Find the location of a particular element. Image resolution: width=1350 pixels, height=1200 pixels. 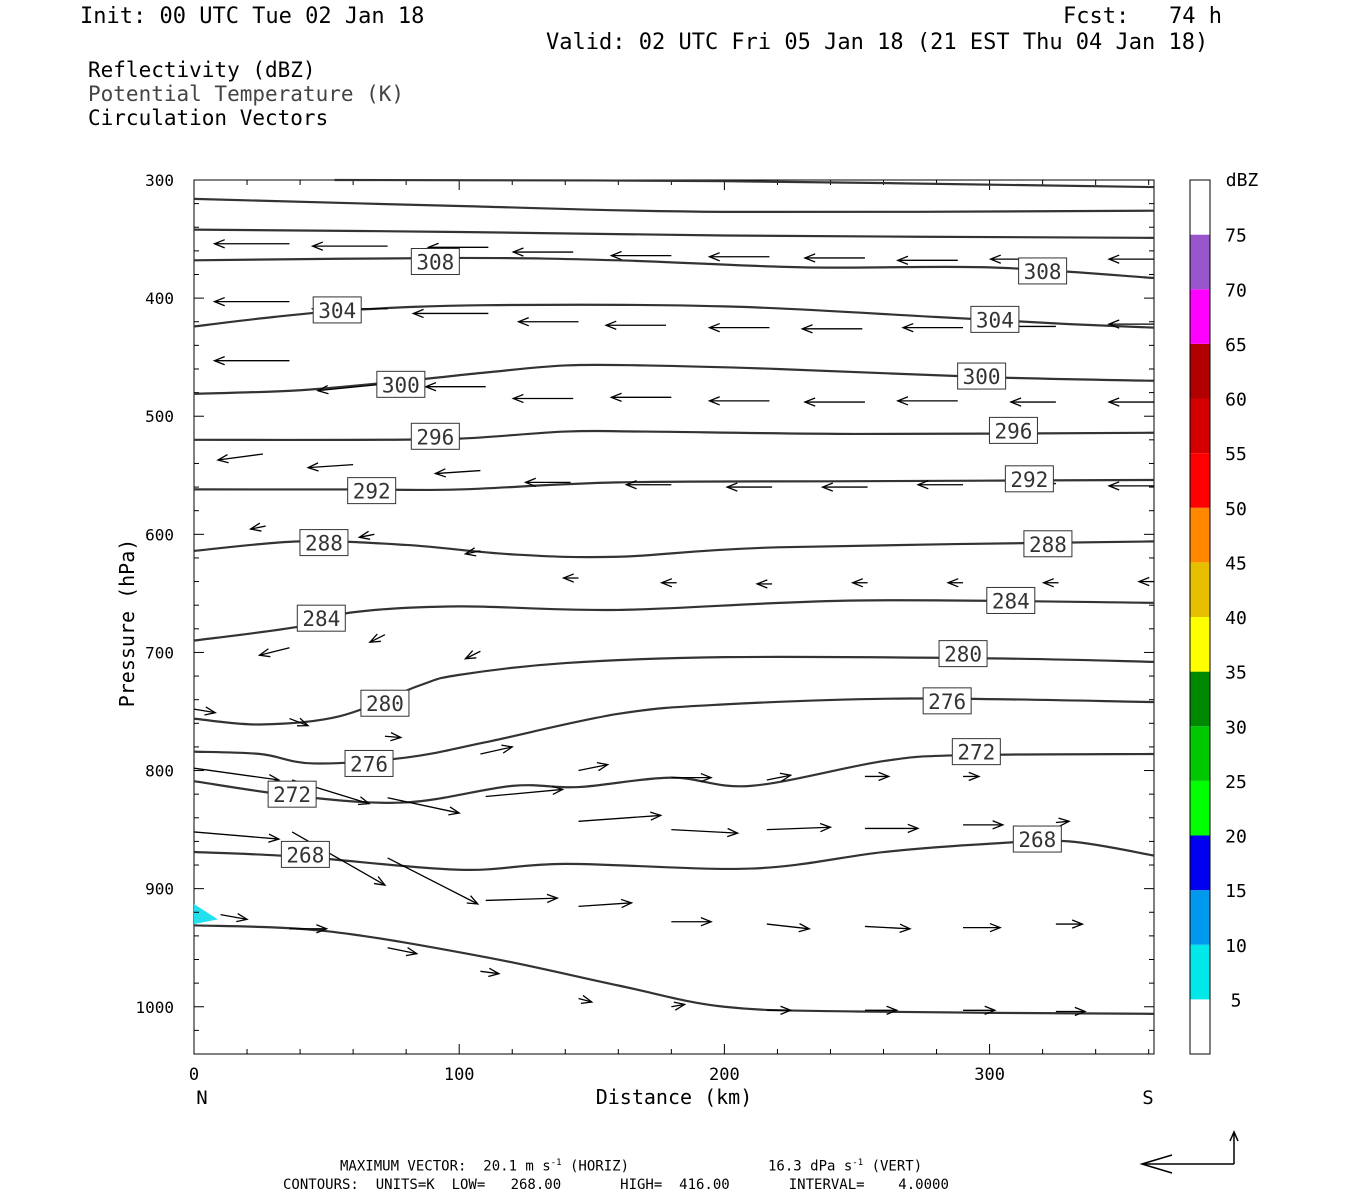

max-vector-vert: (VERT) is located at coordinates (893, 1166).